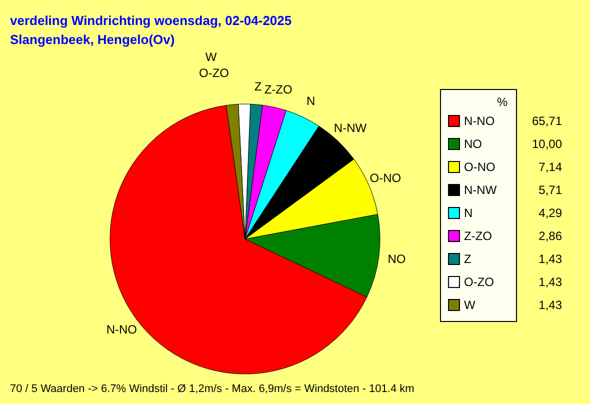  I want to click on legend-label: O-ZO, so click(479, 282).